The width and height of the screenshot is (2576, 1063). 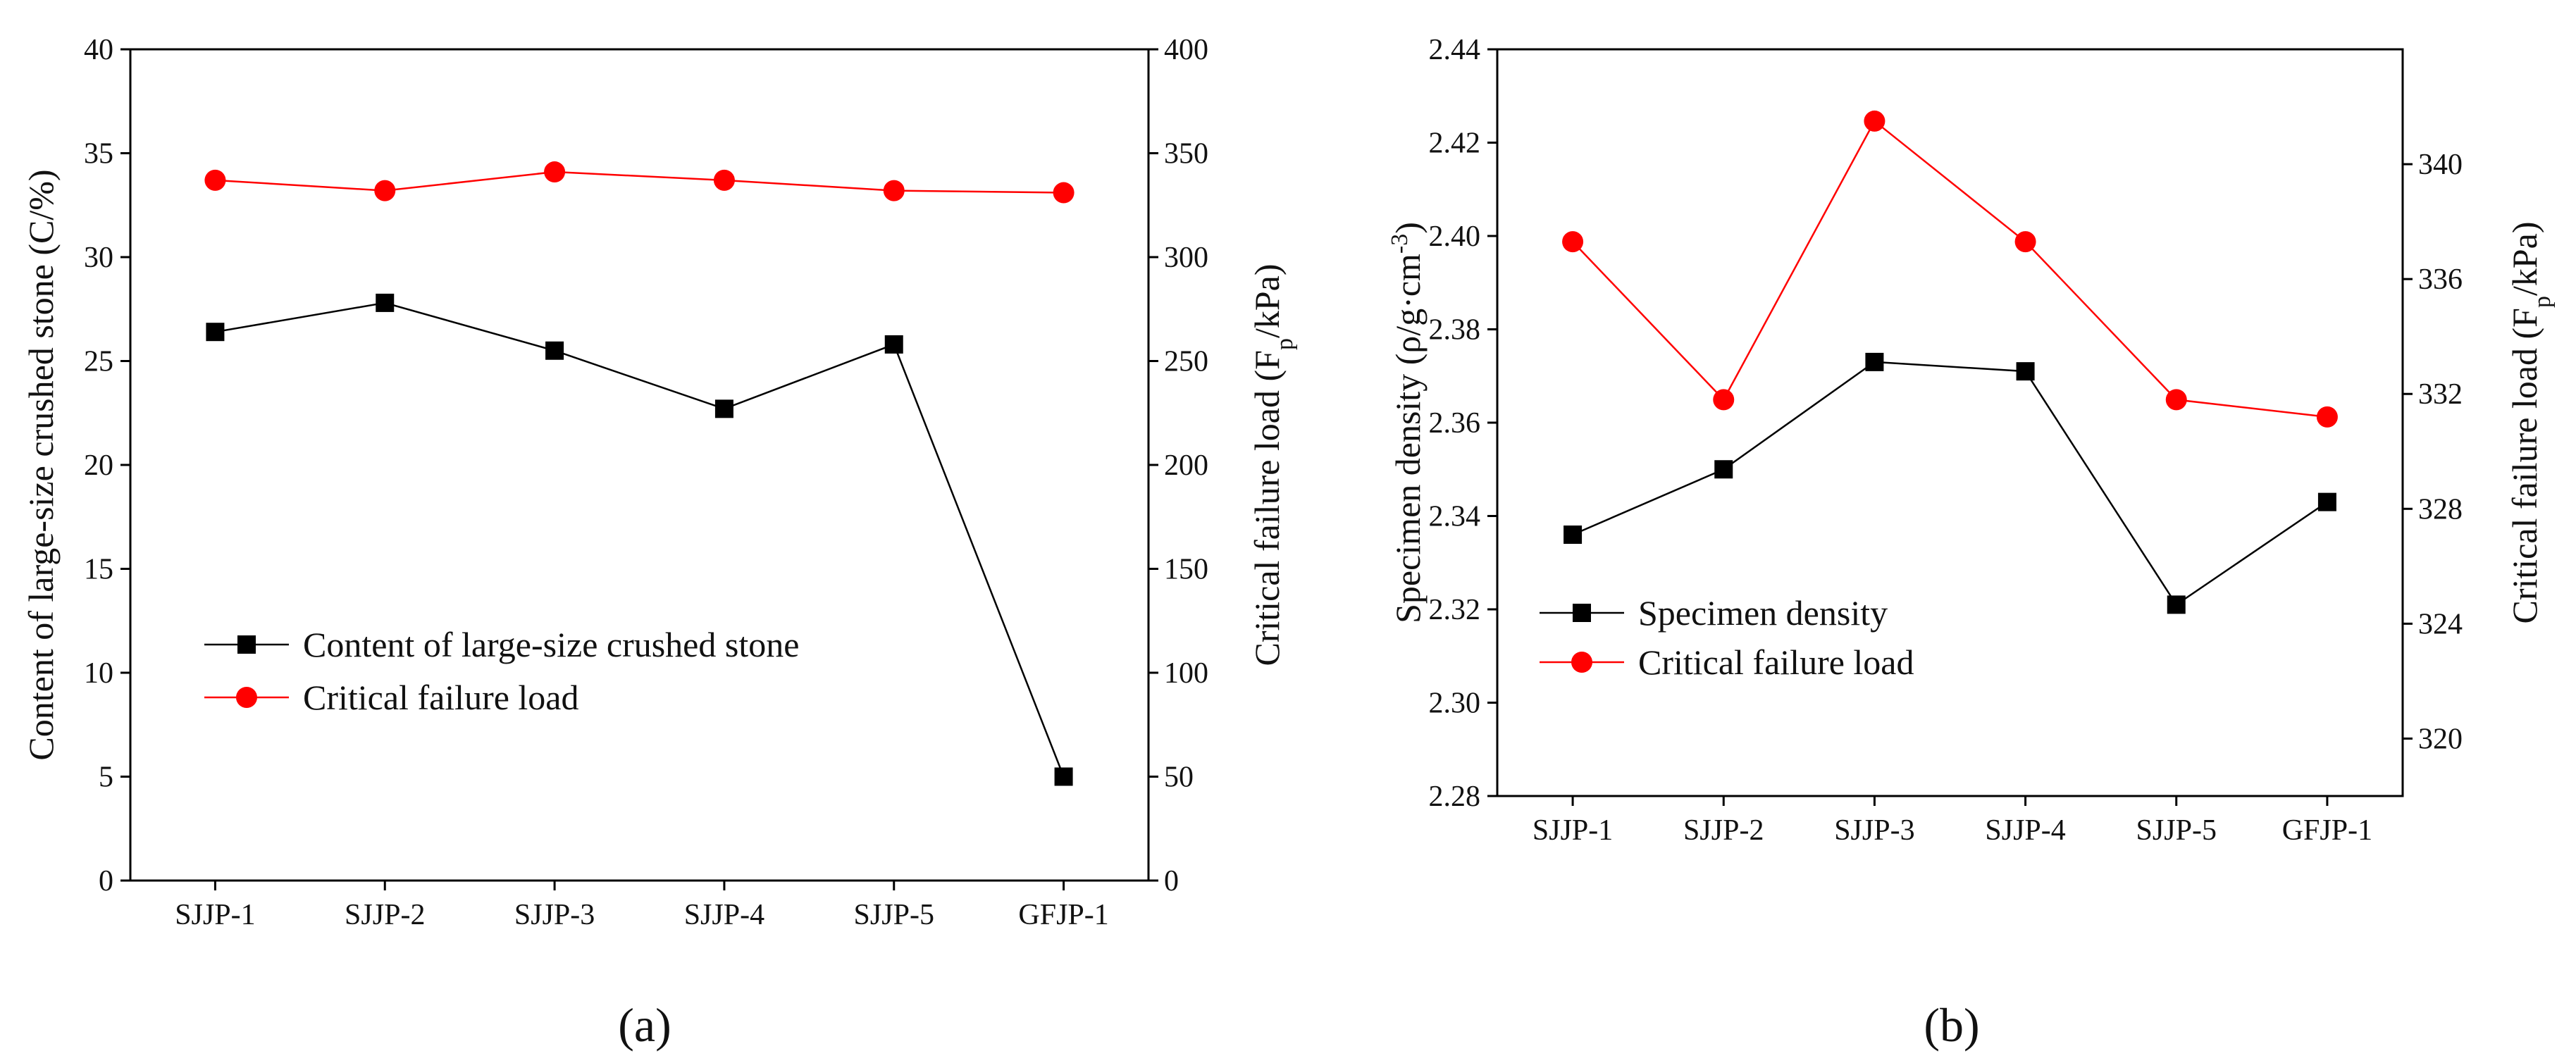 I want to click on y-right-tick-label: 50, so click(x=1179, y=777).